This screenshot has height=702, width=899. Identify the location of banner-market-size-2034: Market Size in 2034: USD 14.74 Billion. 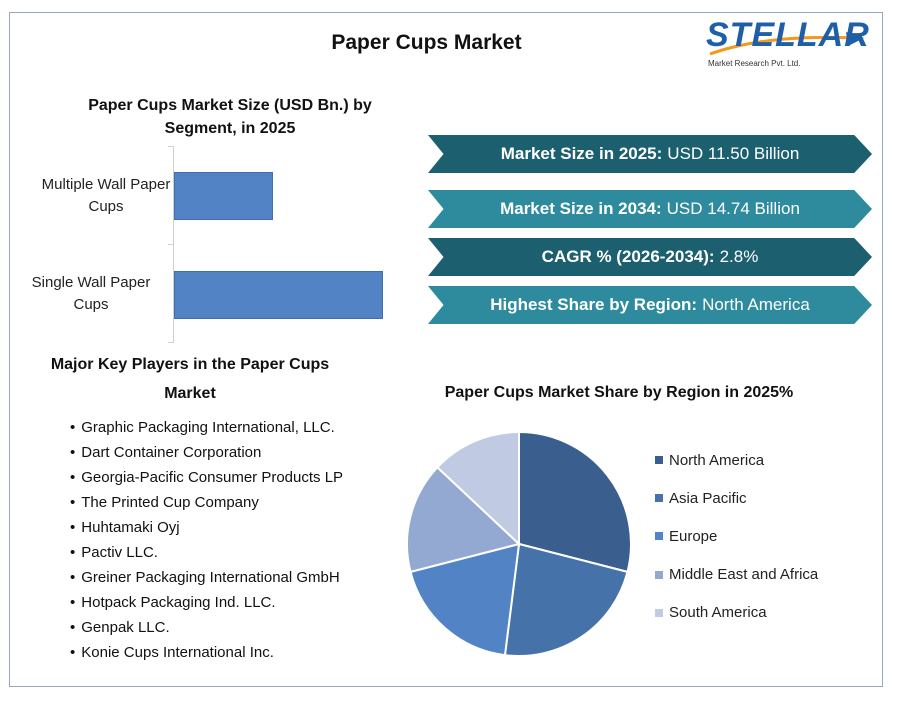
(650, 209).